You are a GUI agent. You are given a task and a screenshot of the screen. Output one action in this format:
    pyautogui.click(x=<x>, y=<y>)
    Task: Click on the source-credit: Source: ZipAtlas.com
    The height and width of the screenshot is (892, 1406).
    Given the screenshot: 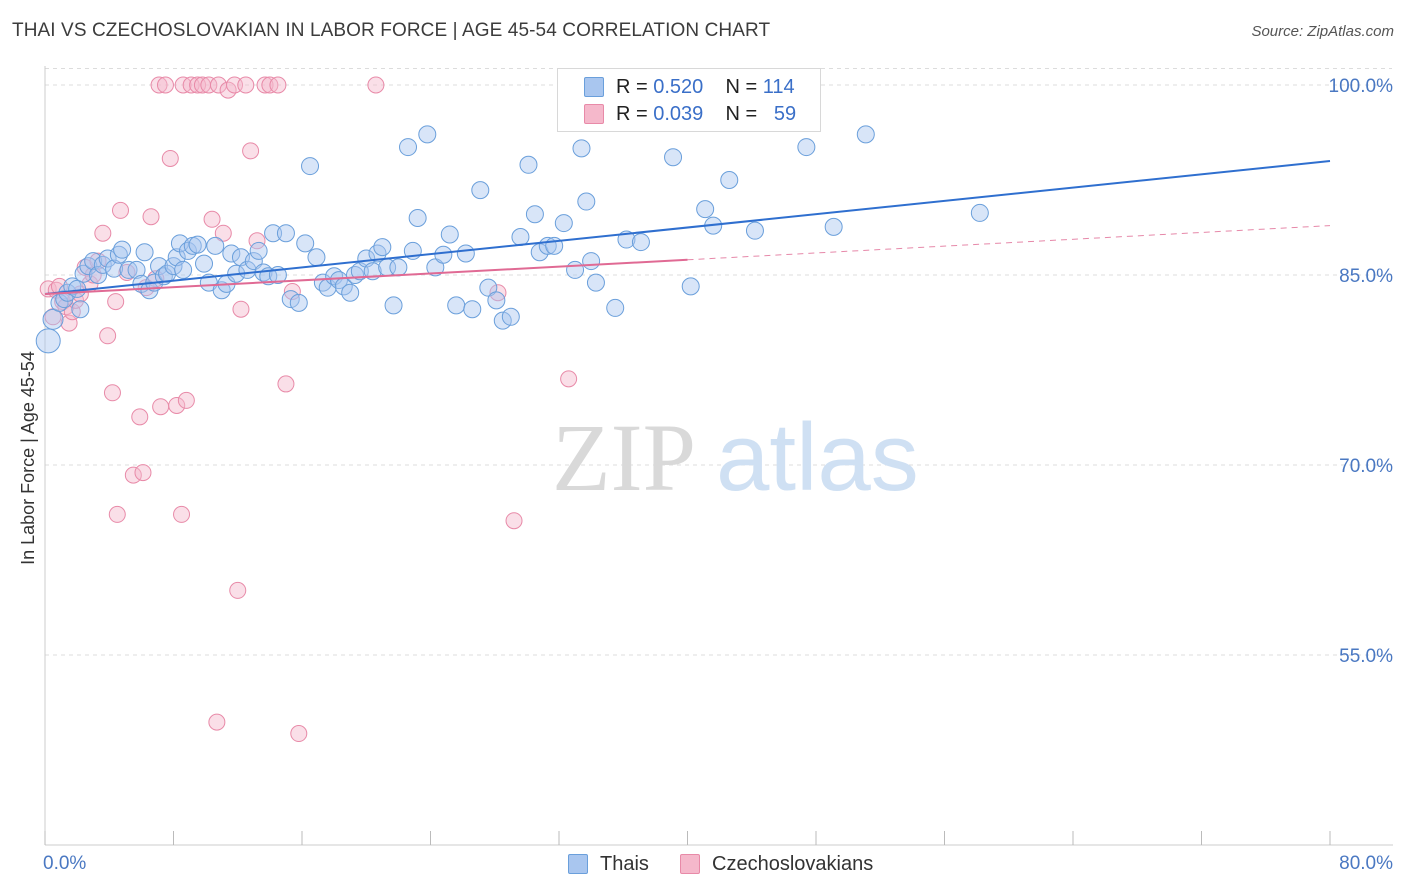 What is the action you would take?
    pyautogui.click(x=1322, y=31)
    